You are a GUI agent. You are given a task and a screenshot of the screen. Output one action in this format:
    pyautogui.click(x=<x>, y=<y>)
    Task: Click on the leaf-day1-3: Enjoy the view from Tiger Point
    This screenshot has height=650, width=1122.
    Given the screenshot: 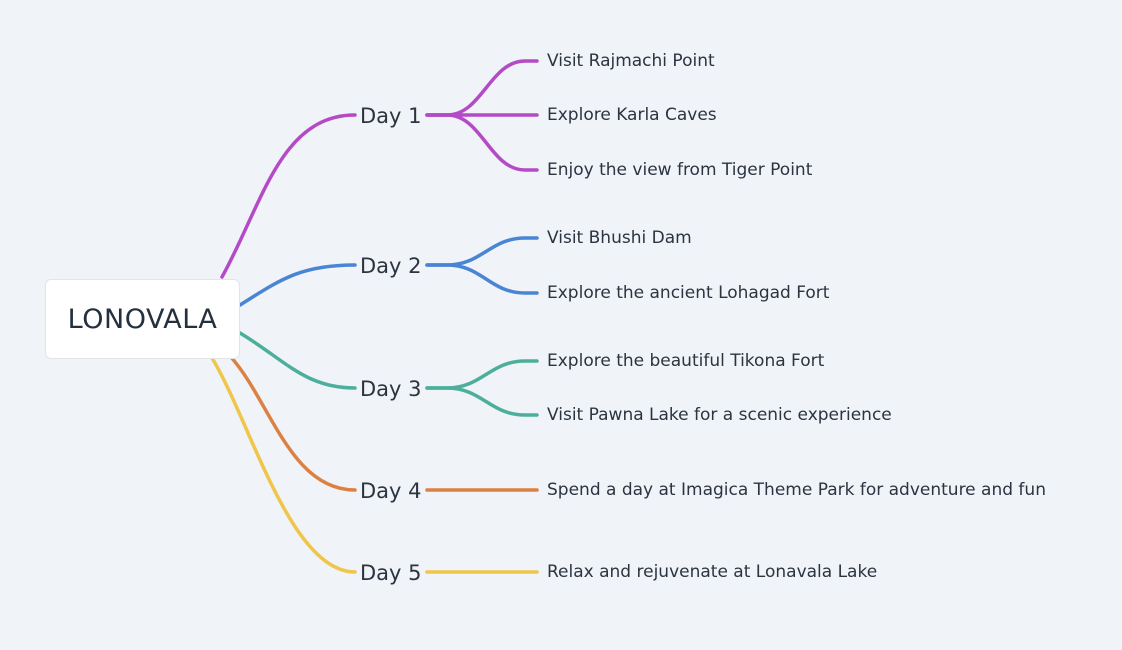 What is the action you would take?
    pyautogui.click(x=680, y=170)
    